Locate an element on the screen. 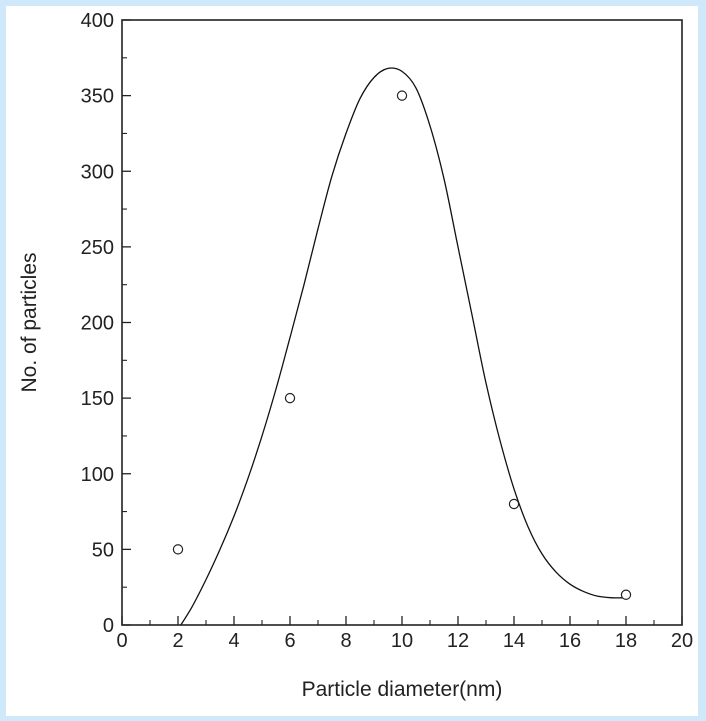 This screenshot has width=706, height=721. x-tick-label: 4 is located at coordinates (233, 641).